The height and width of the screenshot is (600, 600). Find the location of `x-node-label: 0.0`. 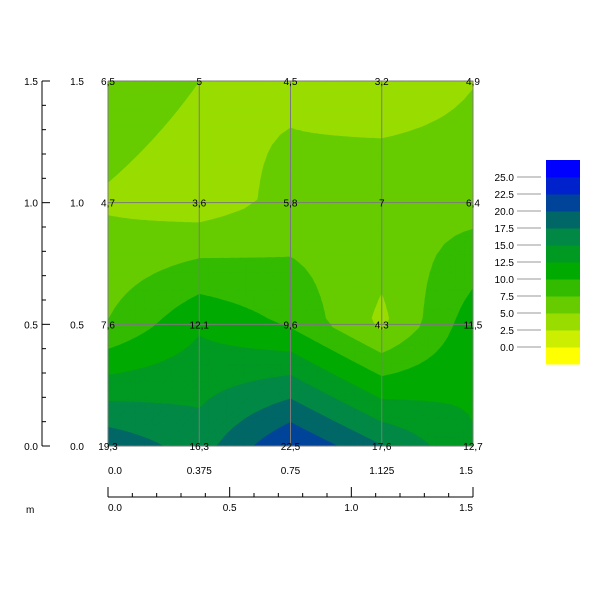

x-node-label: 0.0 is located at coordinates (115, 471).